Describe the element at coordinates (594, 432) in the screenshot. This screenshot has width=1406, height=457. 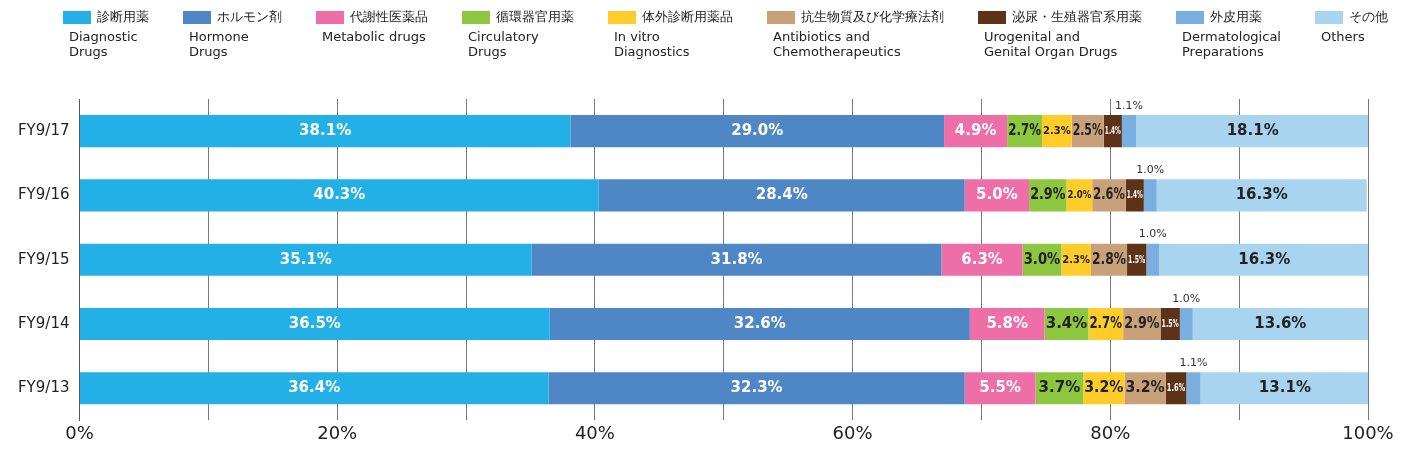
I see `x-tick-label: 40%` at that location.